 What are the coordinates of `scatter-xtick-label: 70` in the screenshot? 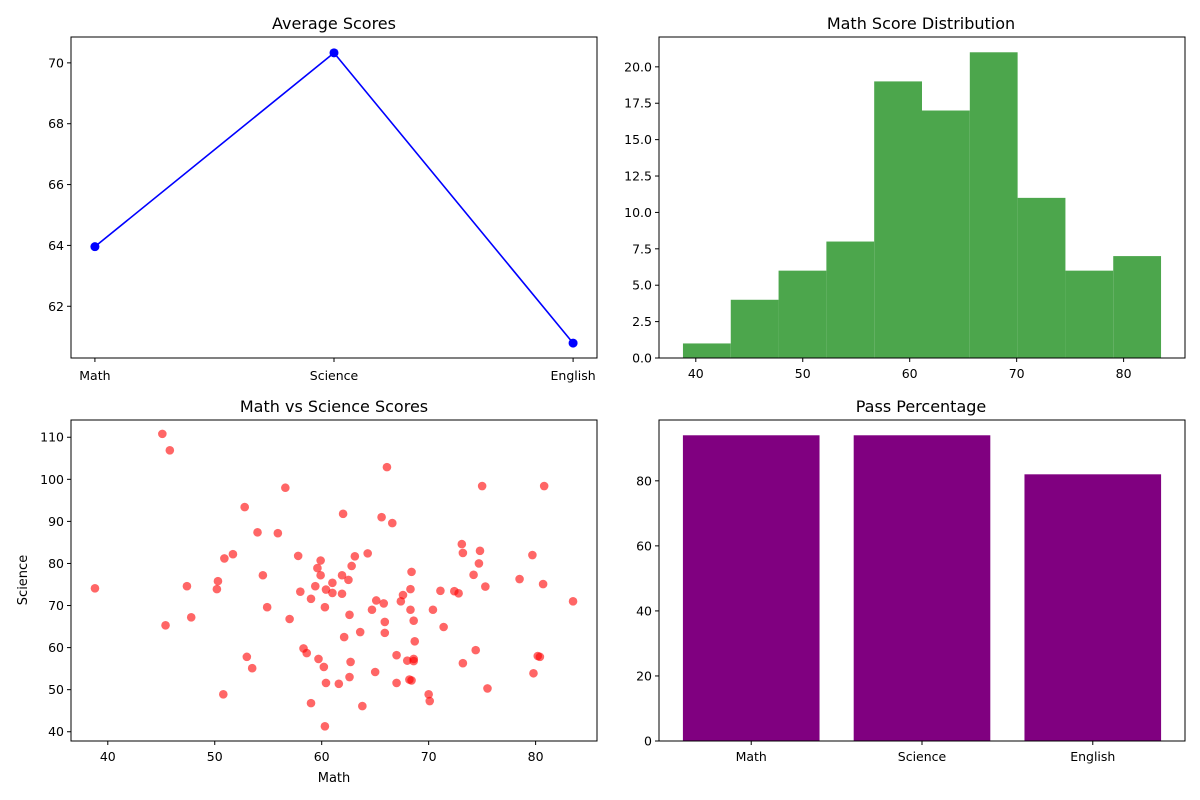 It's located at (429, 756).